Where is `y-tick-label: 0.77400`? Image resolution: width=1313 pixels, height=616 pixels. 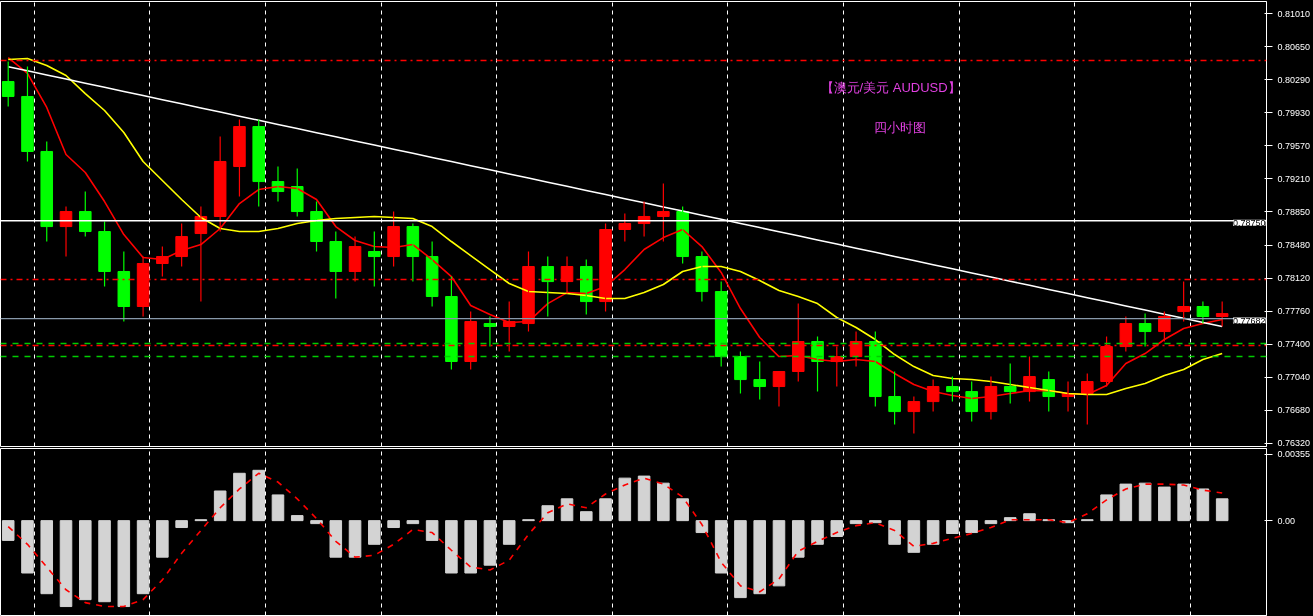 y-tick-label: 0.77400 is located at coordinates (1294, 344).